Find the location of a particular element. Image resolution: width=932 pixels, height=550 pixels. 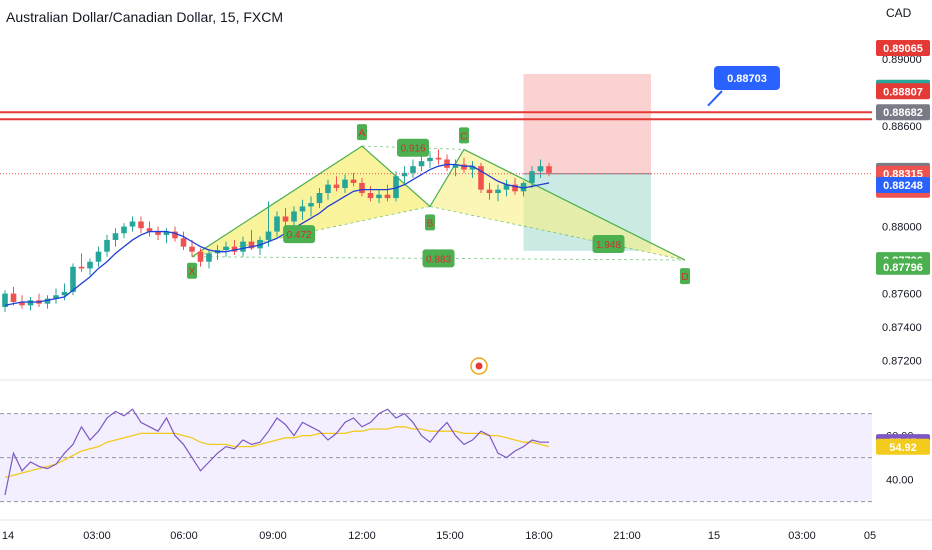

price-tick: 0.87200 is located at coordinates (902, 362).